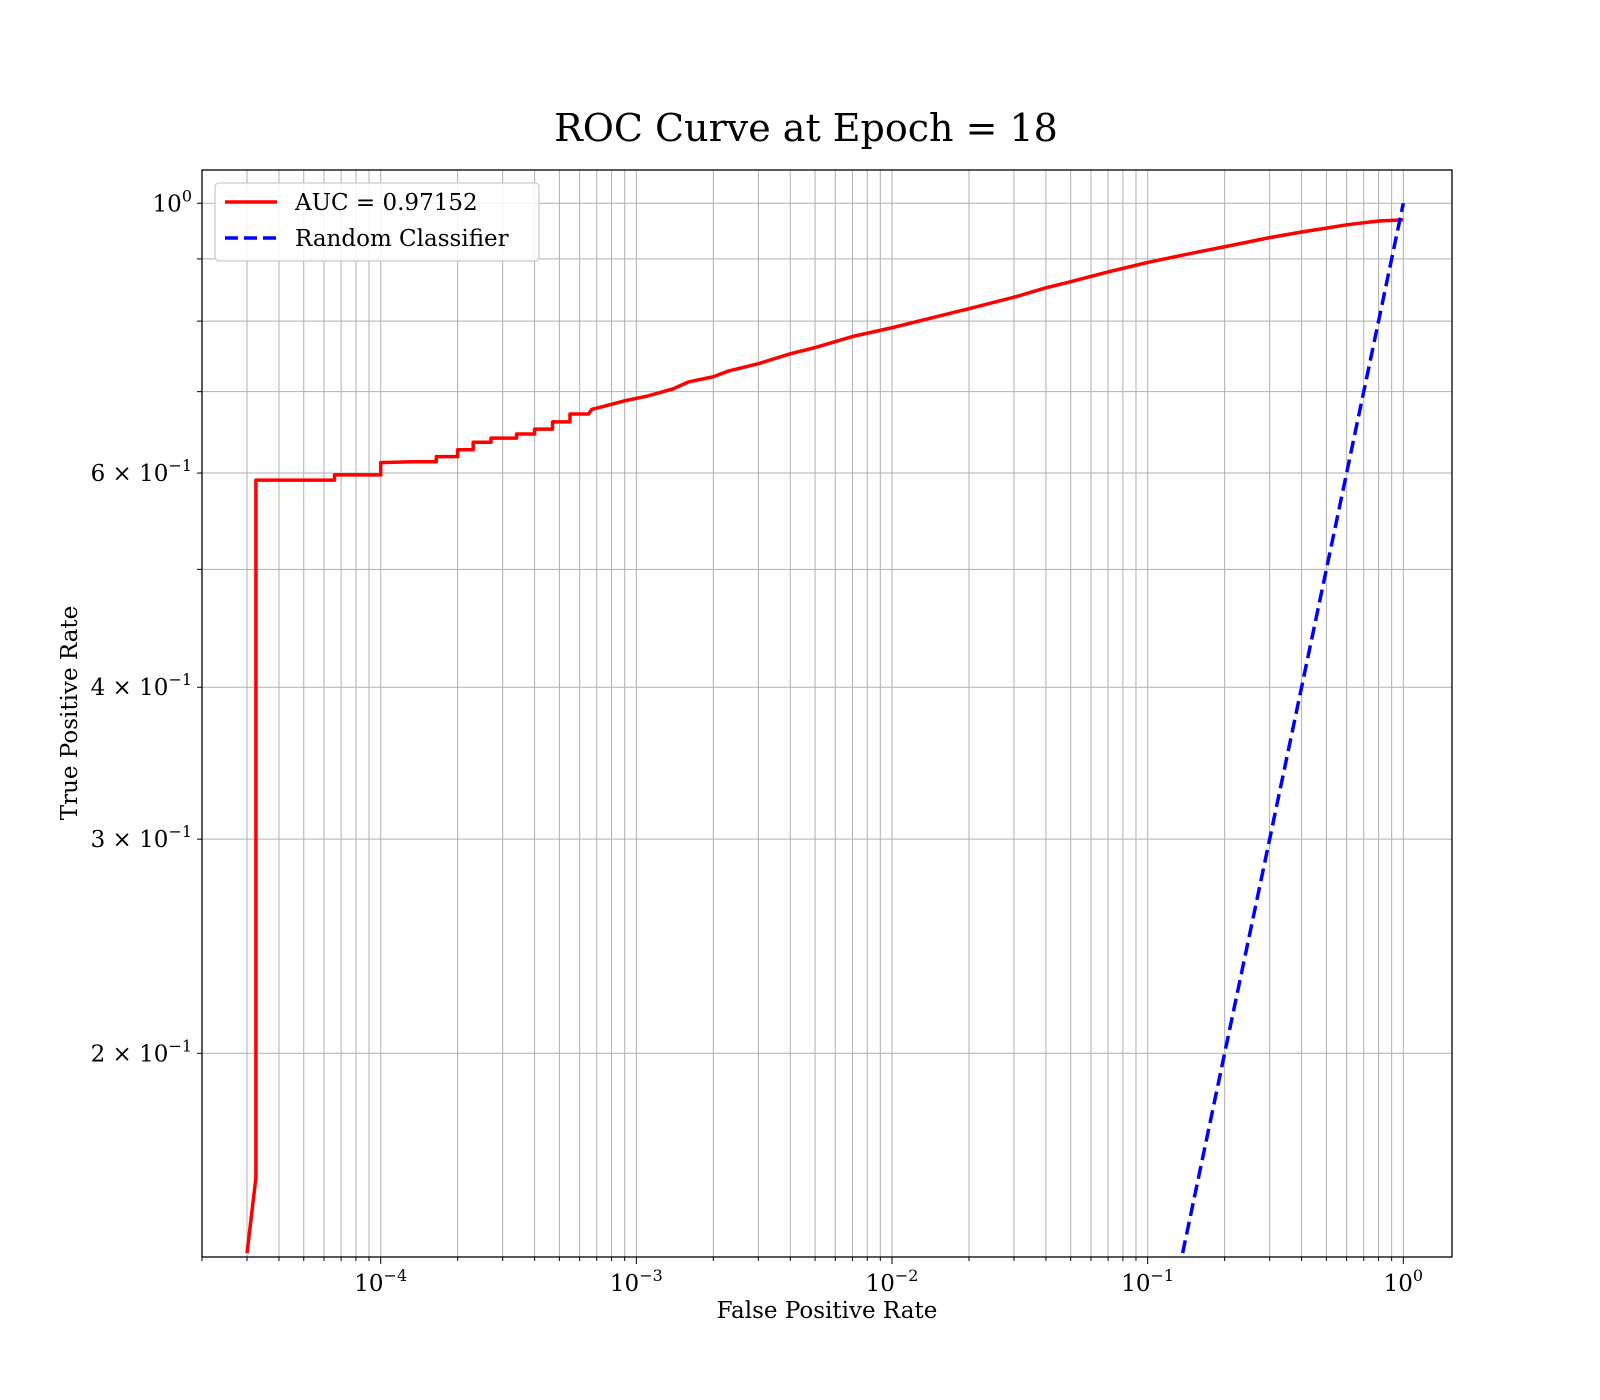 Image resolution: width=1600 pixels, height=1400 pixels. What do you see at coordinates (806, 128) in the screenshot?
I see `chart-title: ROC Curve at Epoch = 18` at bounding box center [806, 128].